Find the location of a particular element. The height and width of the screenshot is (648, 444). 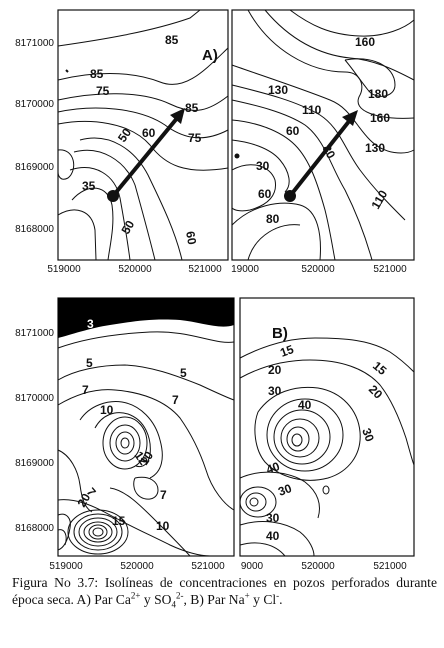

x-tick-label: 520000 is located at coordinates (137, 566).